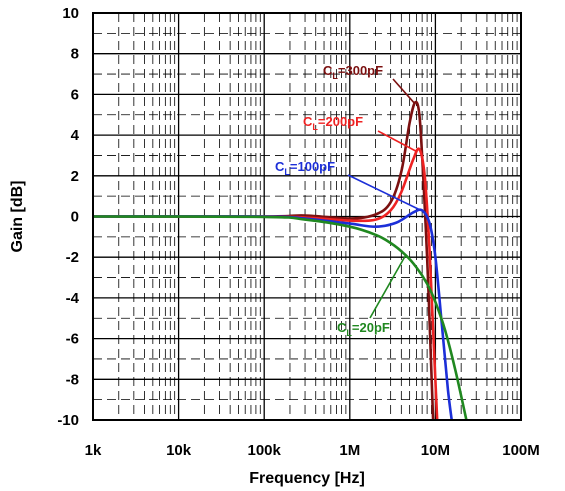 The height and width of the screenshot is (491, 565). Describe the element at coordinates (68, 420) in the screenshot. I see `y-tick-label: -10` at that location.